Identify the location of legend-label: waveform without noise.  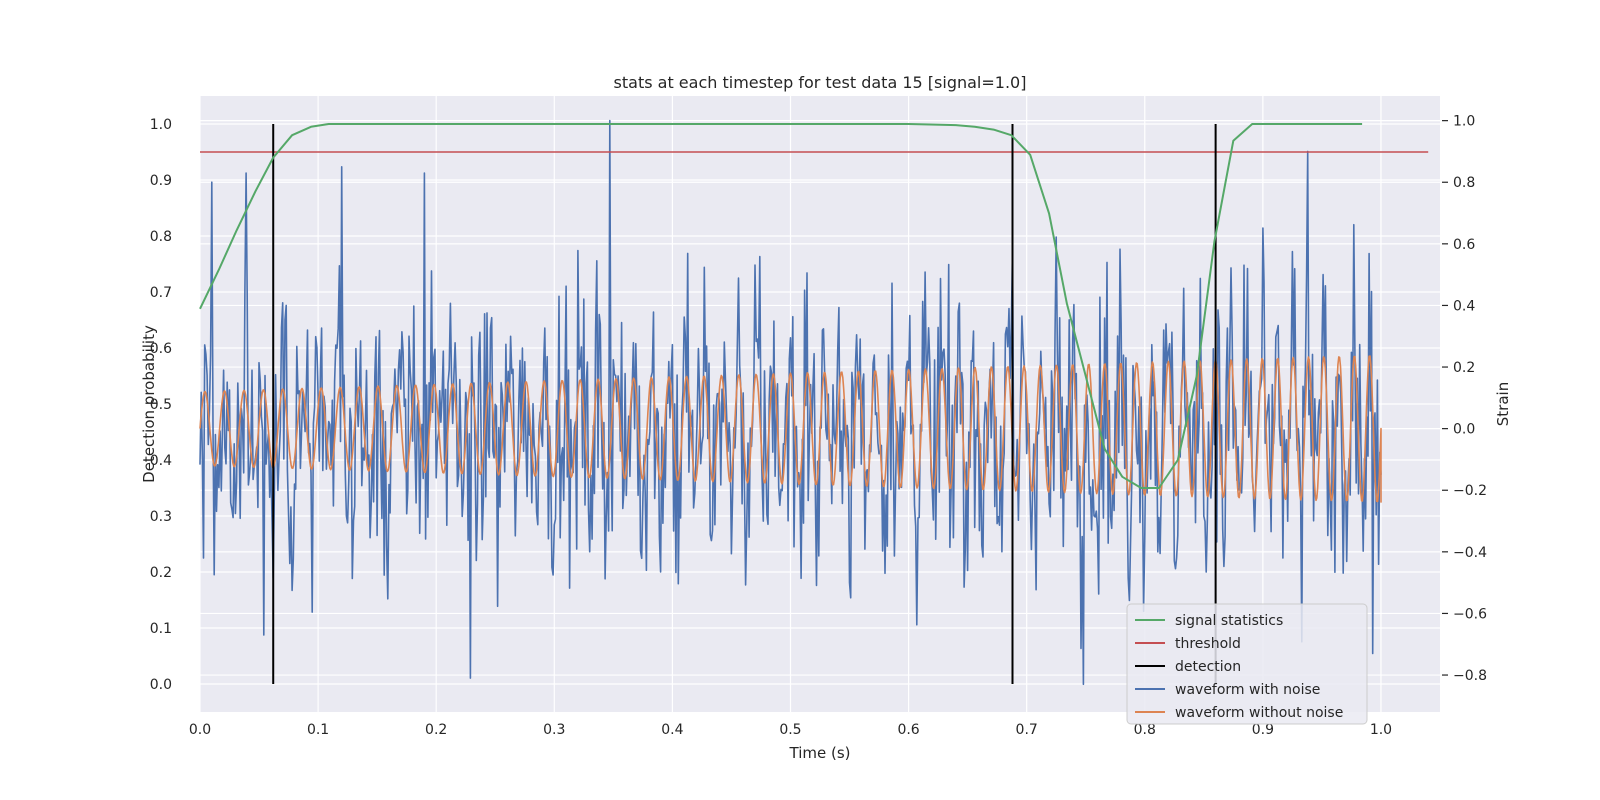
(1259, 713).